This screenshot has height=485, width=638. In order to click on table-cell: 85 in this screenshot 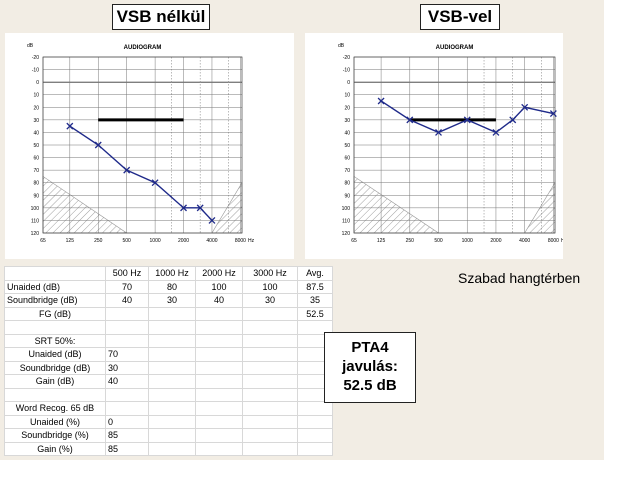, I will do `click(127, 435)`.